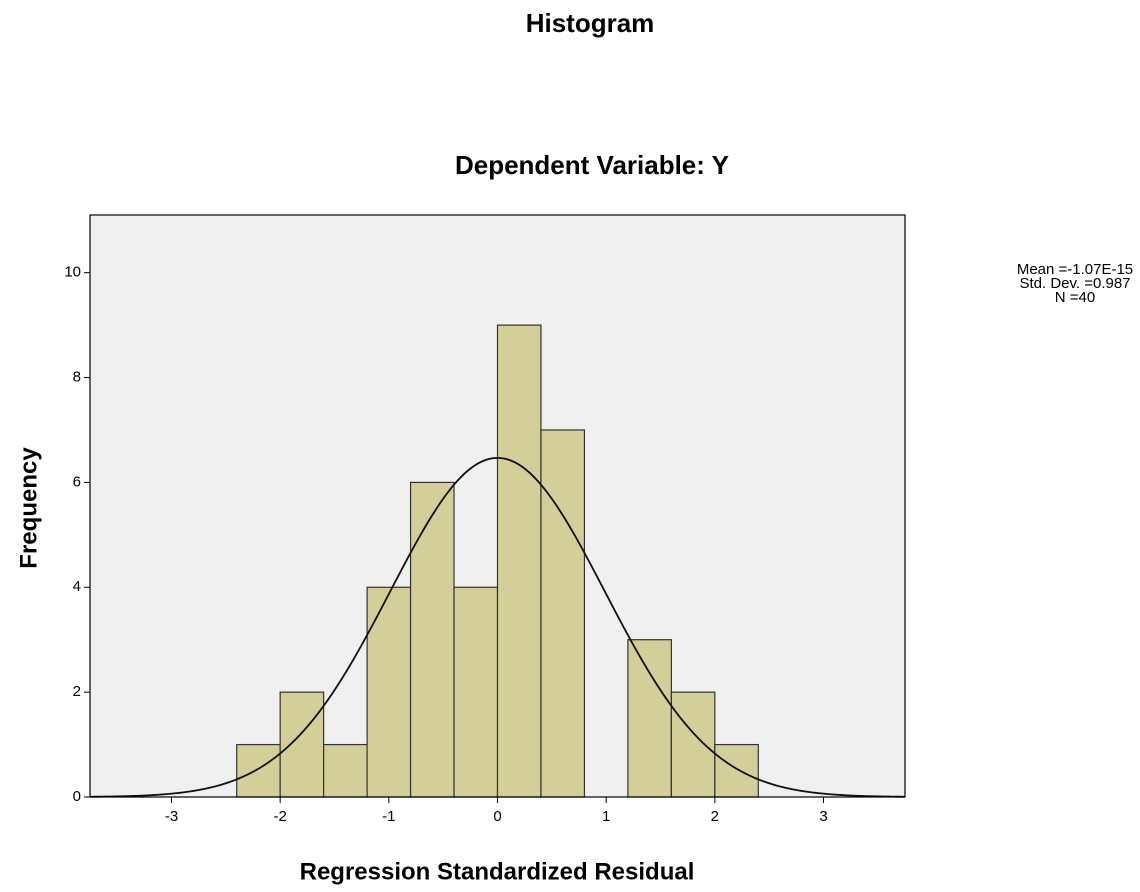 The width and height of the screenshot is (1140, 892). What do you see at coordinates (77, 377) in the screenshot?
I see `y-tick-label: 8` at bounding box center [77, 377].